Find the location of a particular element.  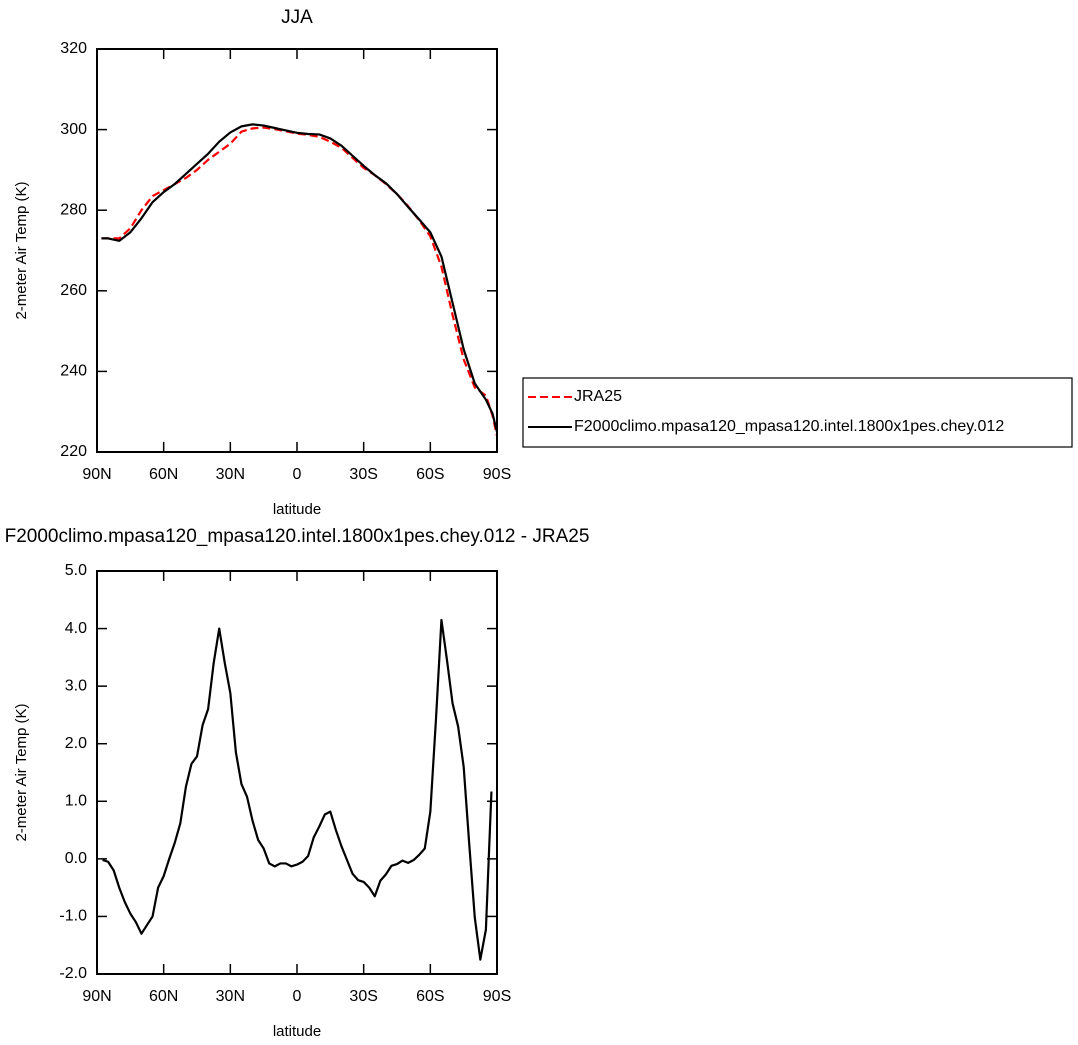

y-tick-label: 3.0 is located at coordinates (76, 685).